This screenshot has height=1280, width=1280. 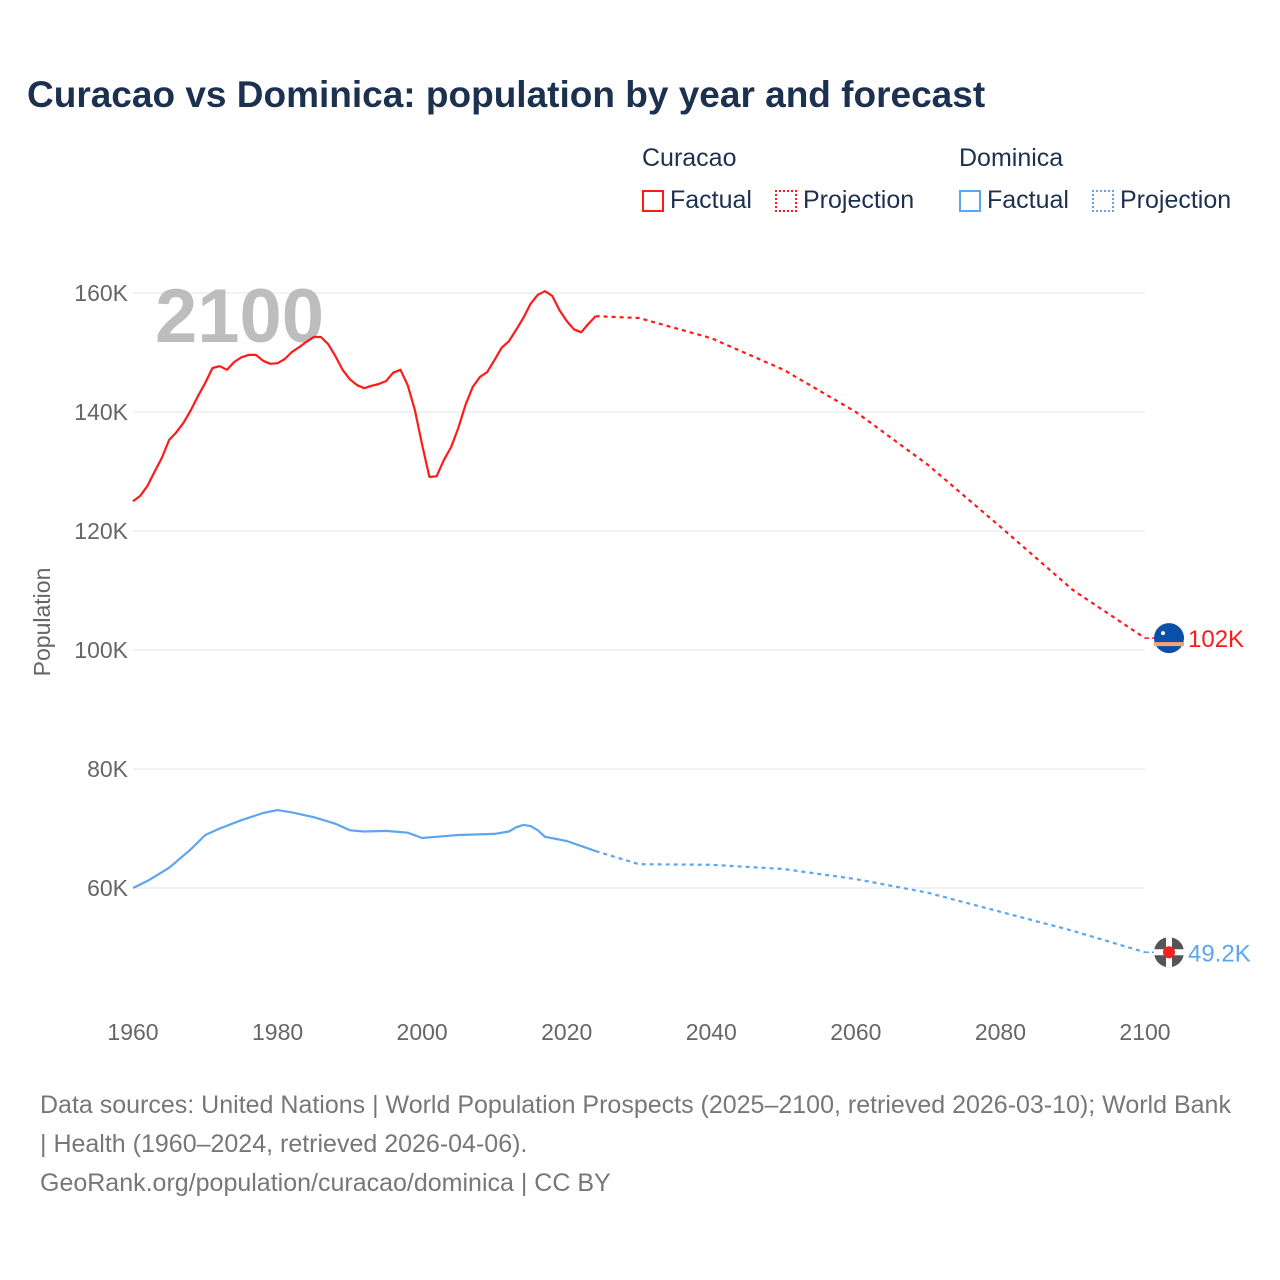 What do you see at coordinates (101, 531) in the screenshot?
I see `y-tick-label: 120K` at bounding box center [101, 531].